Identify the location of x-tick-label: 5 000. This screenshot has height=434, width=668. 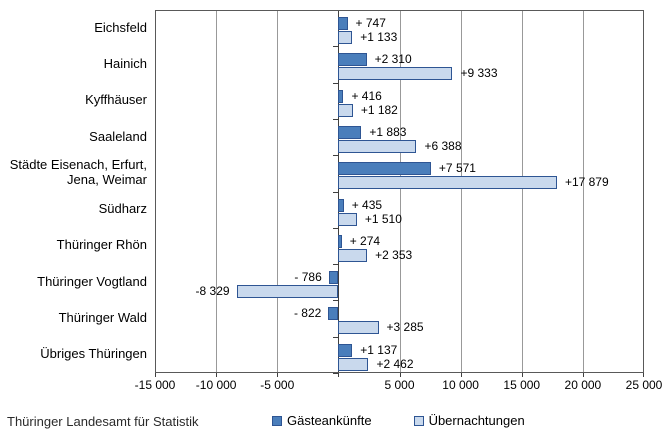
(399, 385).